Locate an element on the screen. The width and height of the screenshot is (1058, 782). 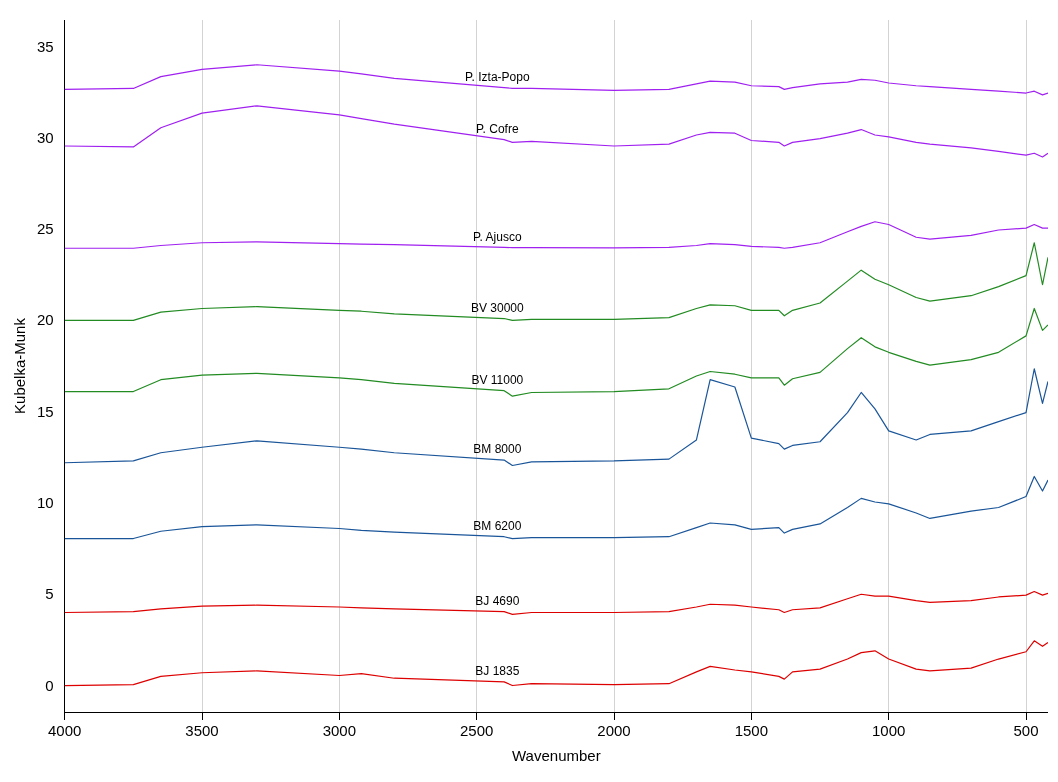
y-tick-label: 35 is located at coordinates (45, 46).